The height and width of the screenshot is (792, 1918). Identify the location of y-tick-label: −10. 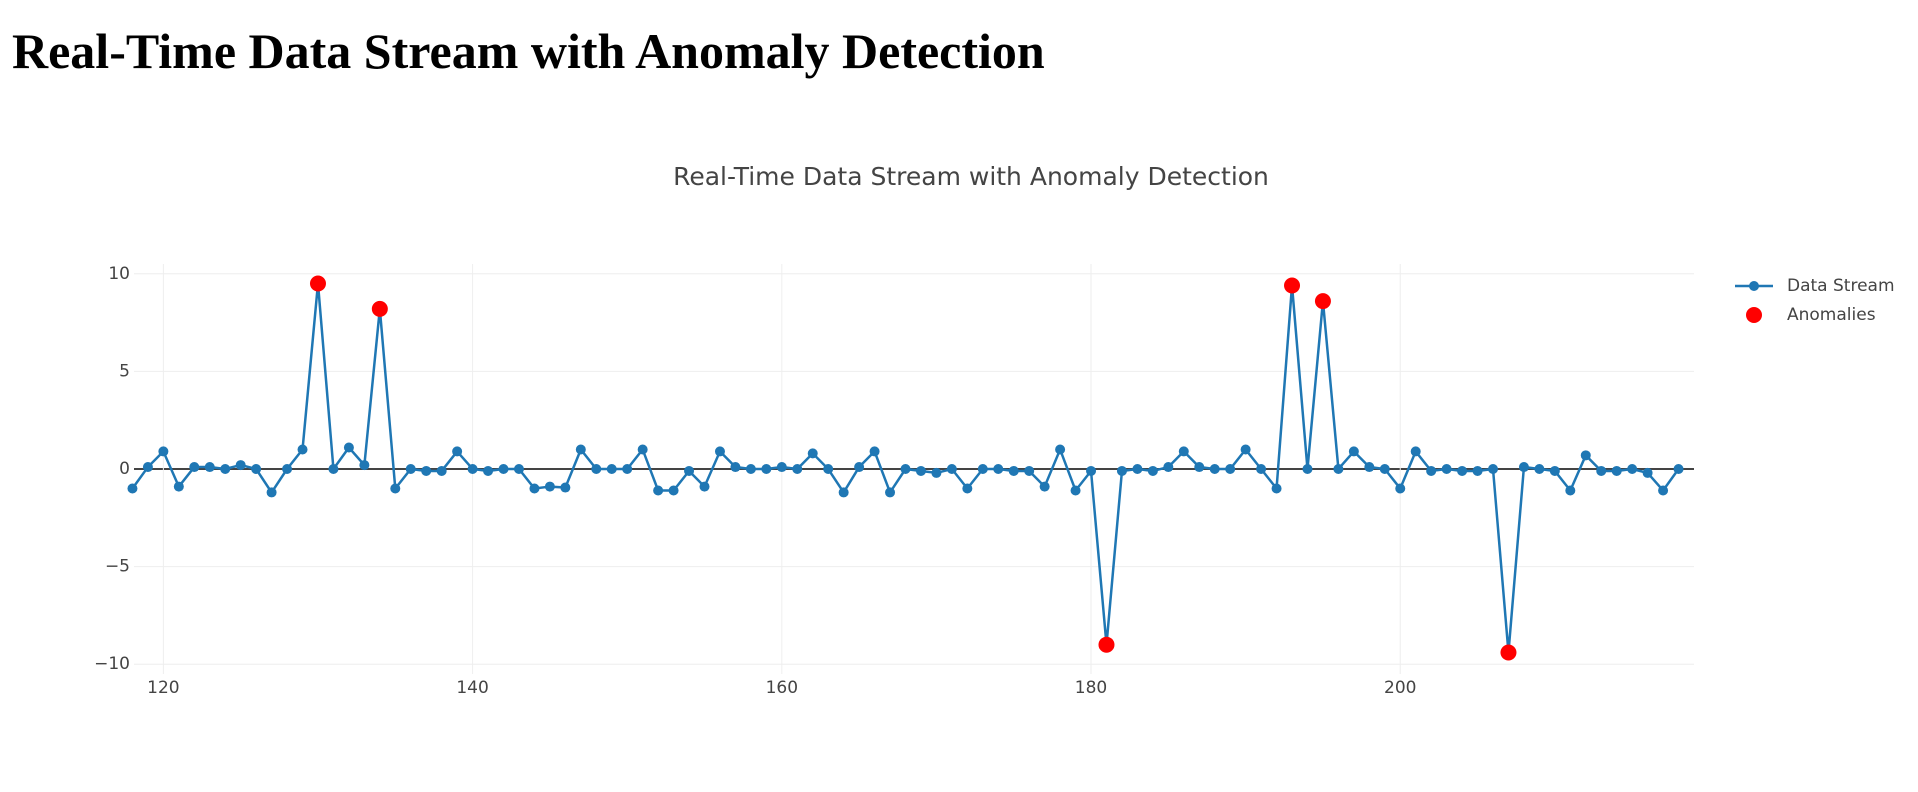
(112, 664).